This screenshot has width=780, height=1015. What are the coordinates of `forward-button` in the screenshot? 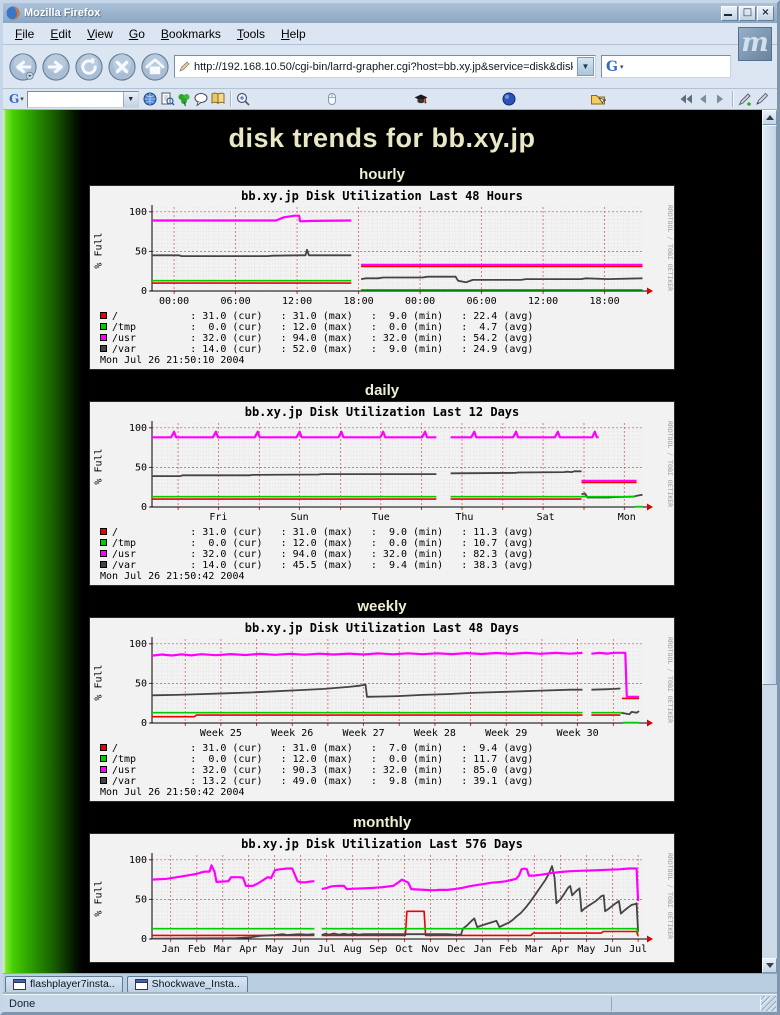 It's located at (56, 66).